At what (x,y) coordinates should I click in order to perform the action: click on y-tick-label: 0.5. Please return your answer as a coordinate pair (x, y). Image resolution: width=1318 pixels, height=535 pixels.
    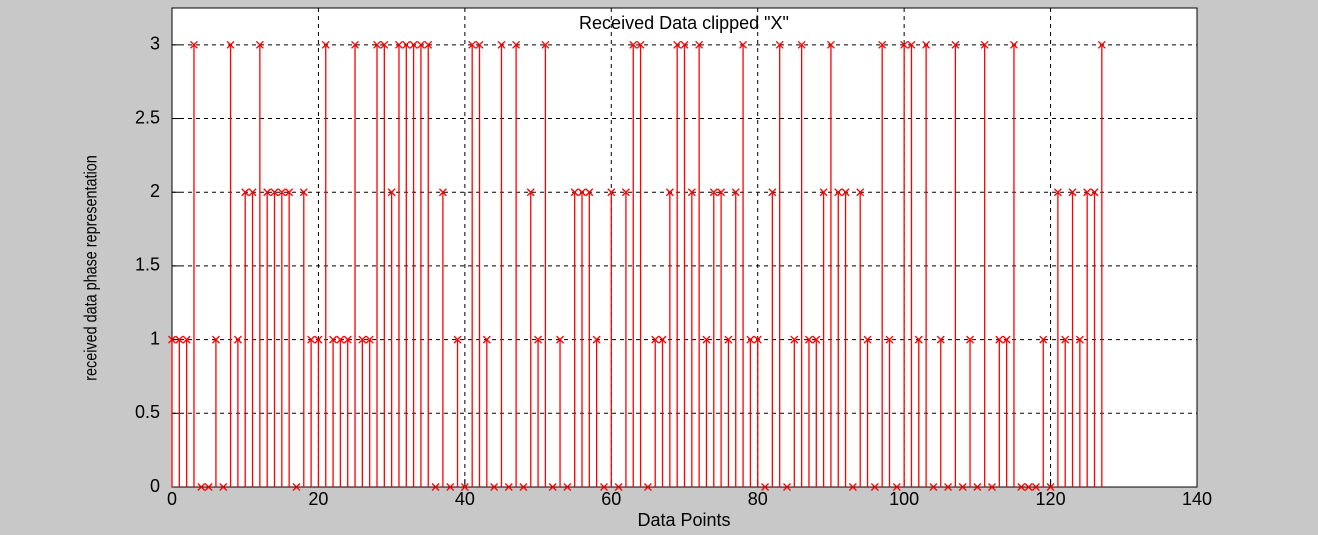
    Looking at the image, I should click on (147, 412).